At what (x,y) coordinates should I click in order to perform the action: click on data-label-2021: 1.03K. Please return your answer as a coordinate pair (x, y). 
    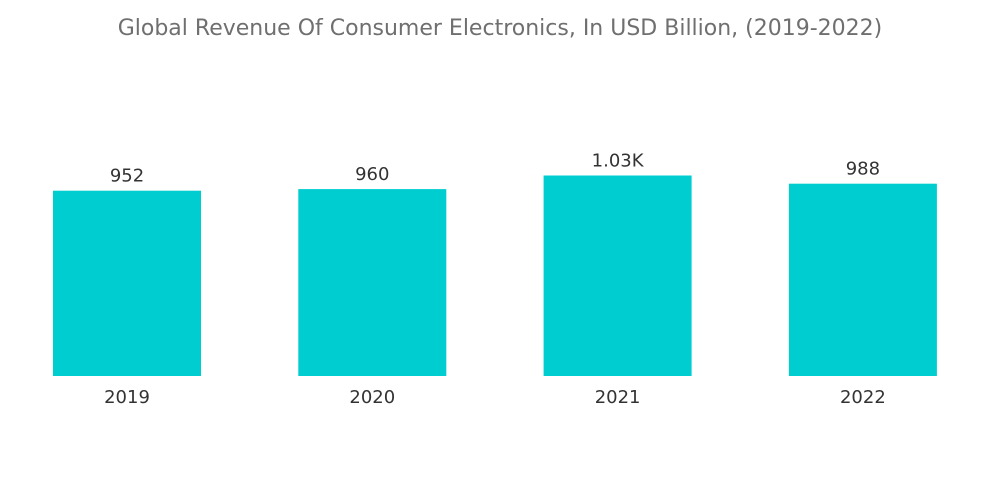
    Looking at the image, I should click on (618, 161).